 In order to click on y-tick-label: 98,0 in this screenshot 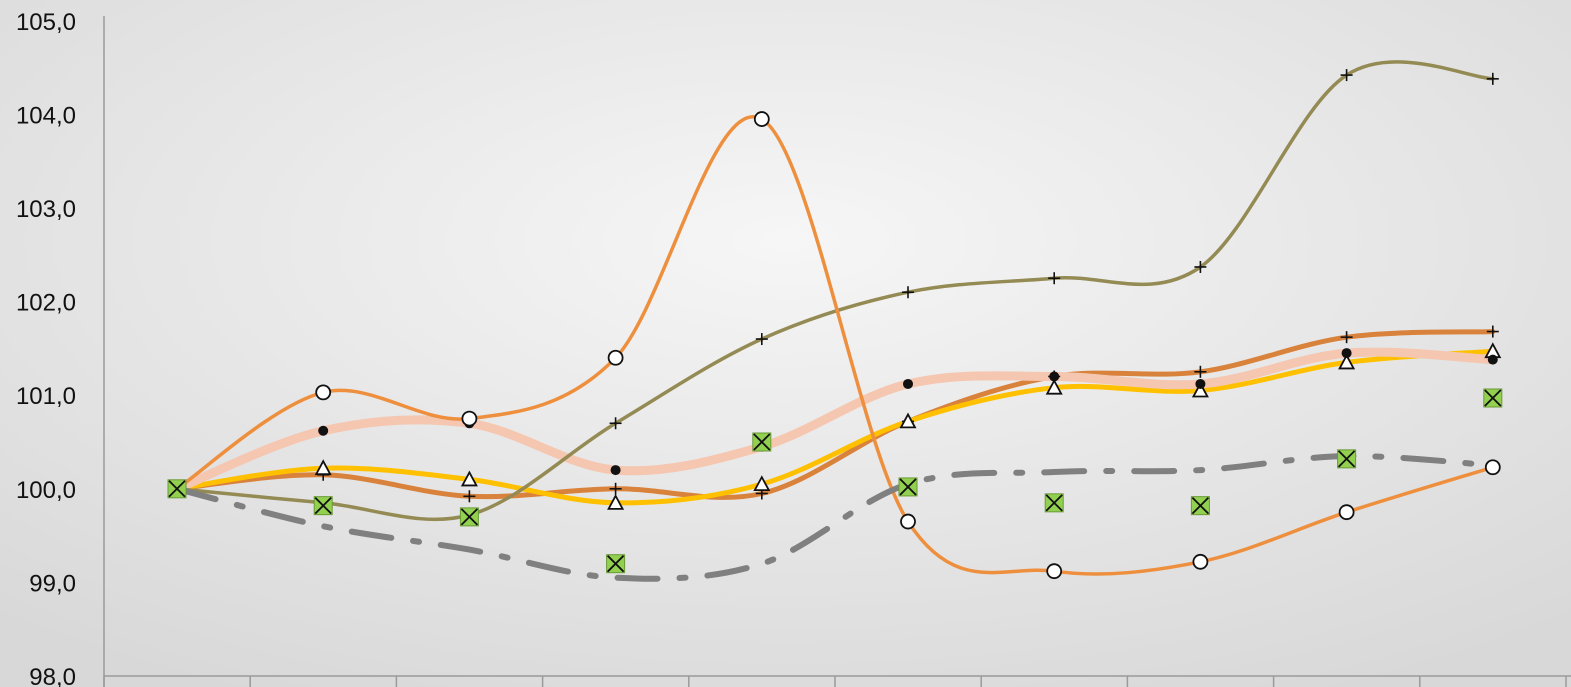, I will do `click(52, 675)`.